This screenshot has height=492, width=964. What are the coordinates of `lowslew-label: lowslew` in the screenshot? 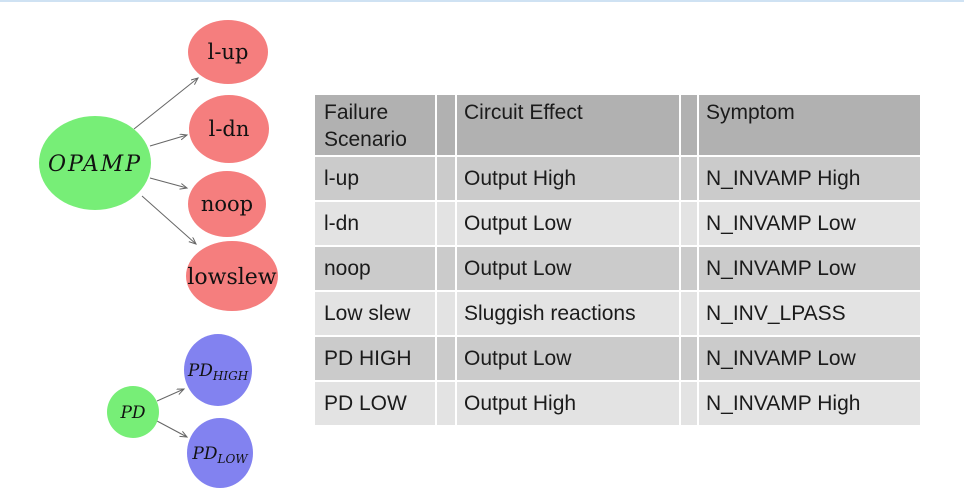 It's located at (231, 277).